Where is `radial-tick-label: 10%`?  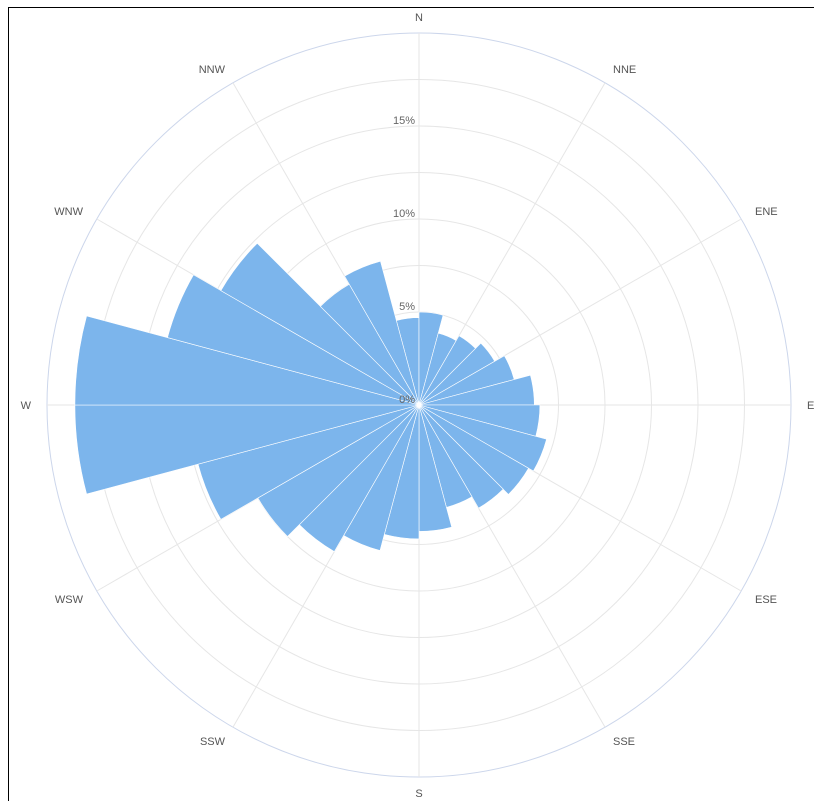
radial-tick-label: 10% is located at coordinates (404, 214).